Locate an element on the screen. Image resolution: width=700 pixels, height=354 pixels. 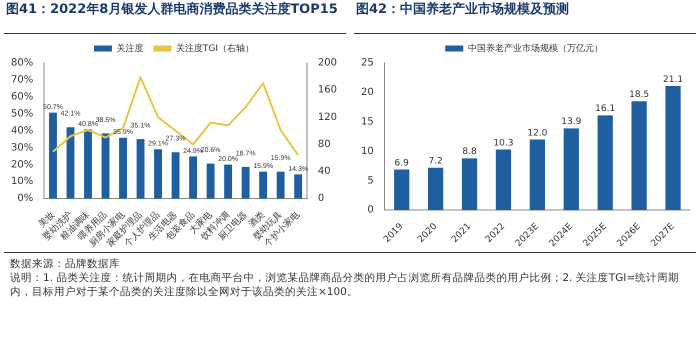
data-label: 6.9 is located at coordinates (402, 163).